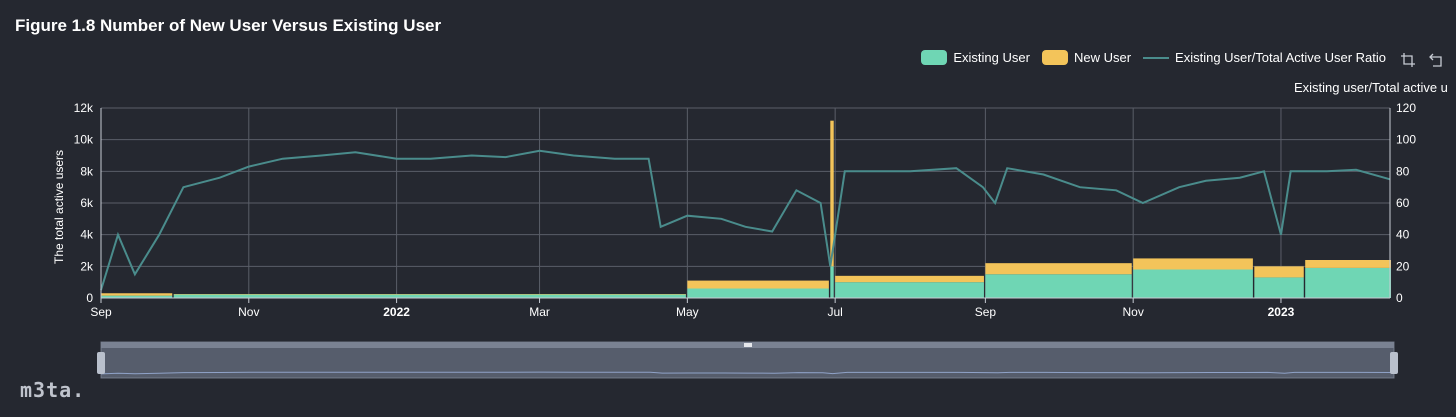 This screenshot has width=1456, height=417. I want to click on right-axis-title: Existing user/Total active u, so click(1371, 87).